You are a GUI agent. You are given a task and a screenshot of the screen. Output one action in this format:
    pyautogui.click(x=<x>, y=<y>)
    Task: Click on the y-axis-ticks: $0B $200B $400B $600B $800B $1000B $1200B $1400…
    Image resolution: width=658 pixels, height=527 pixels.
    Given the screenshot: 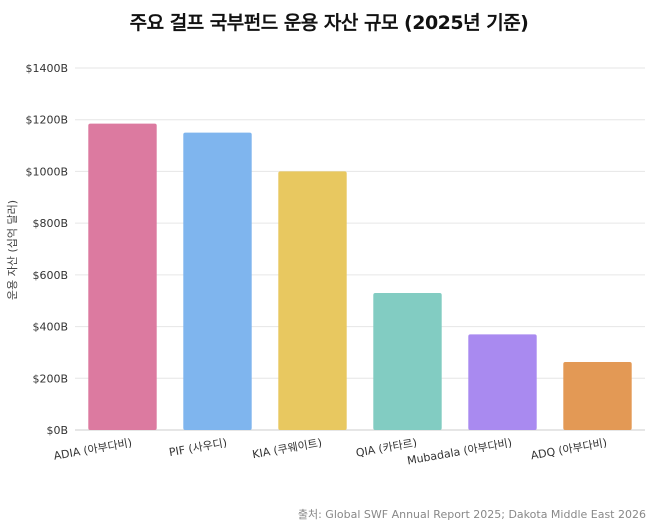 What is the action you would take?
    pyautogui.click(x=46, y=249)
    